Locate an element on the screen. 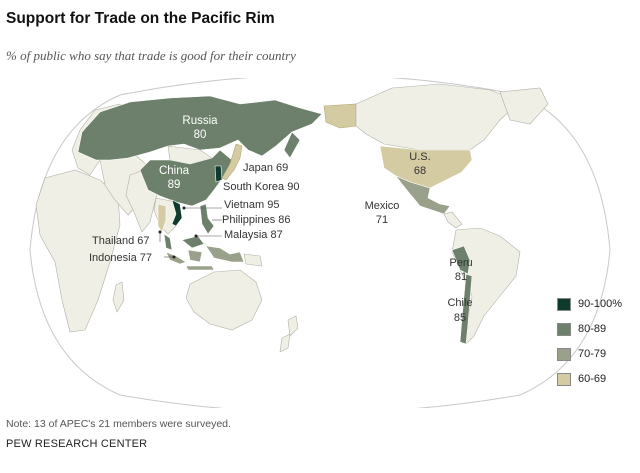 The width and height of the screenshot is (640, 473). label-peru-value: 81 is located at coordinates (461, 277).